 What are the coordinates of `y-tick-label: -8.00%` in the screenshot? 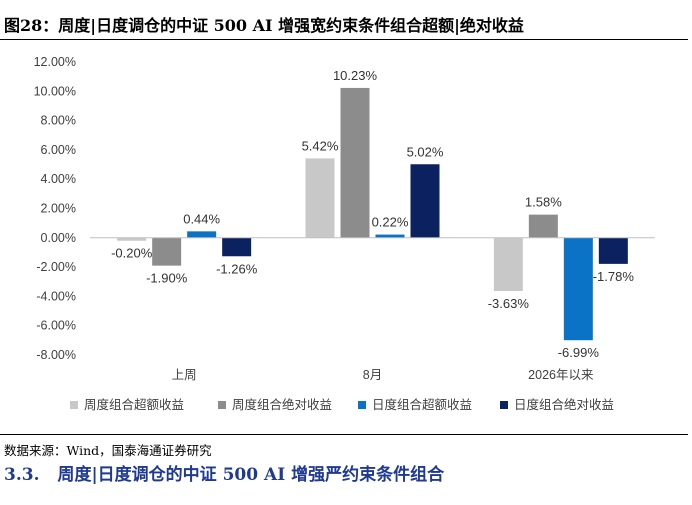 It's located at (56, 355).